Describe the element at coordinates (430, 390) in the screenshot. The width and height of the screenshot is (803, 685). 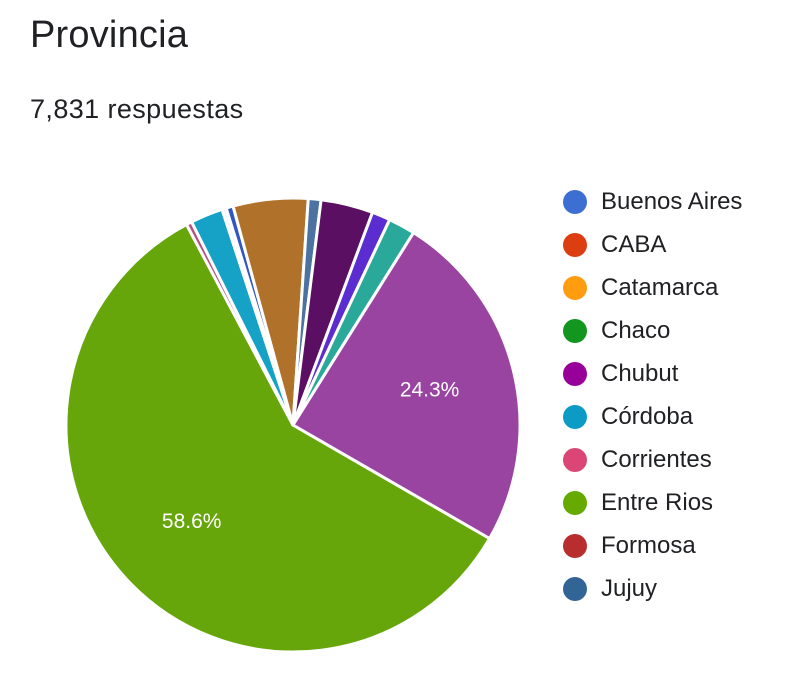
I see `pie-slice-percent-label: 24.3%` at that location.